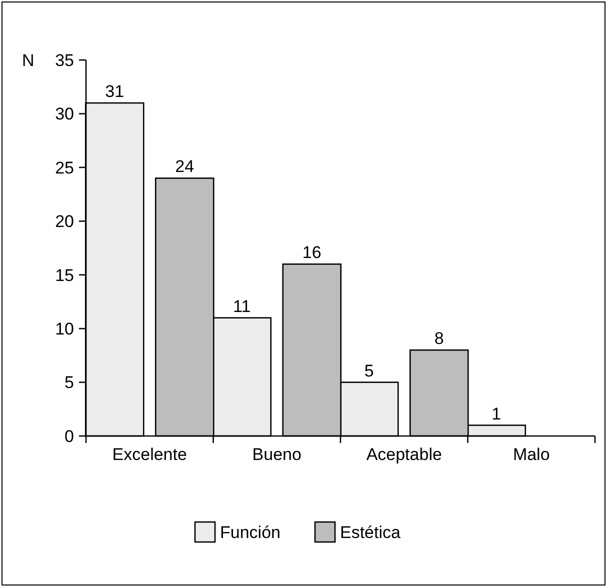 This screenshot has height=588, width=608. Describe the element at coordinates (371, 532) in the screenshot. I see `legend-label: Estética` at that location.